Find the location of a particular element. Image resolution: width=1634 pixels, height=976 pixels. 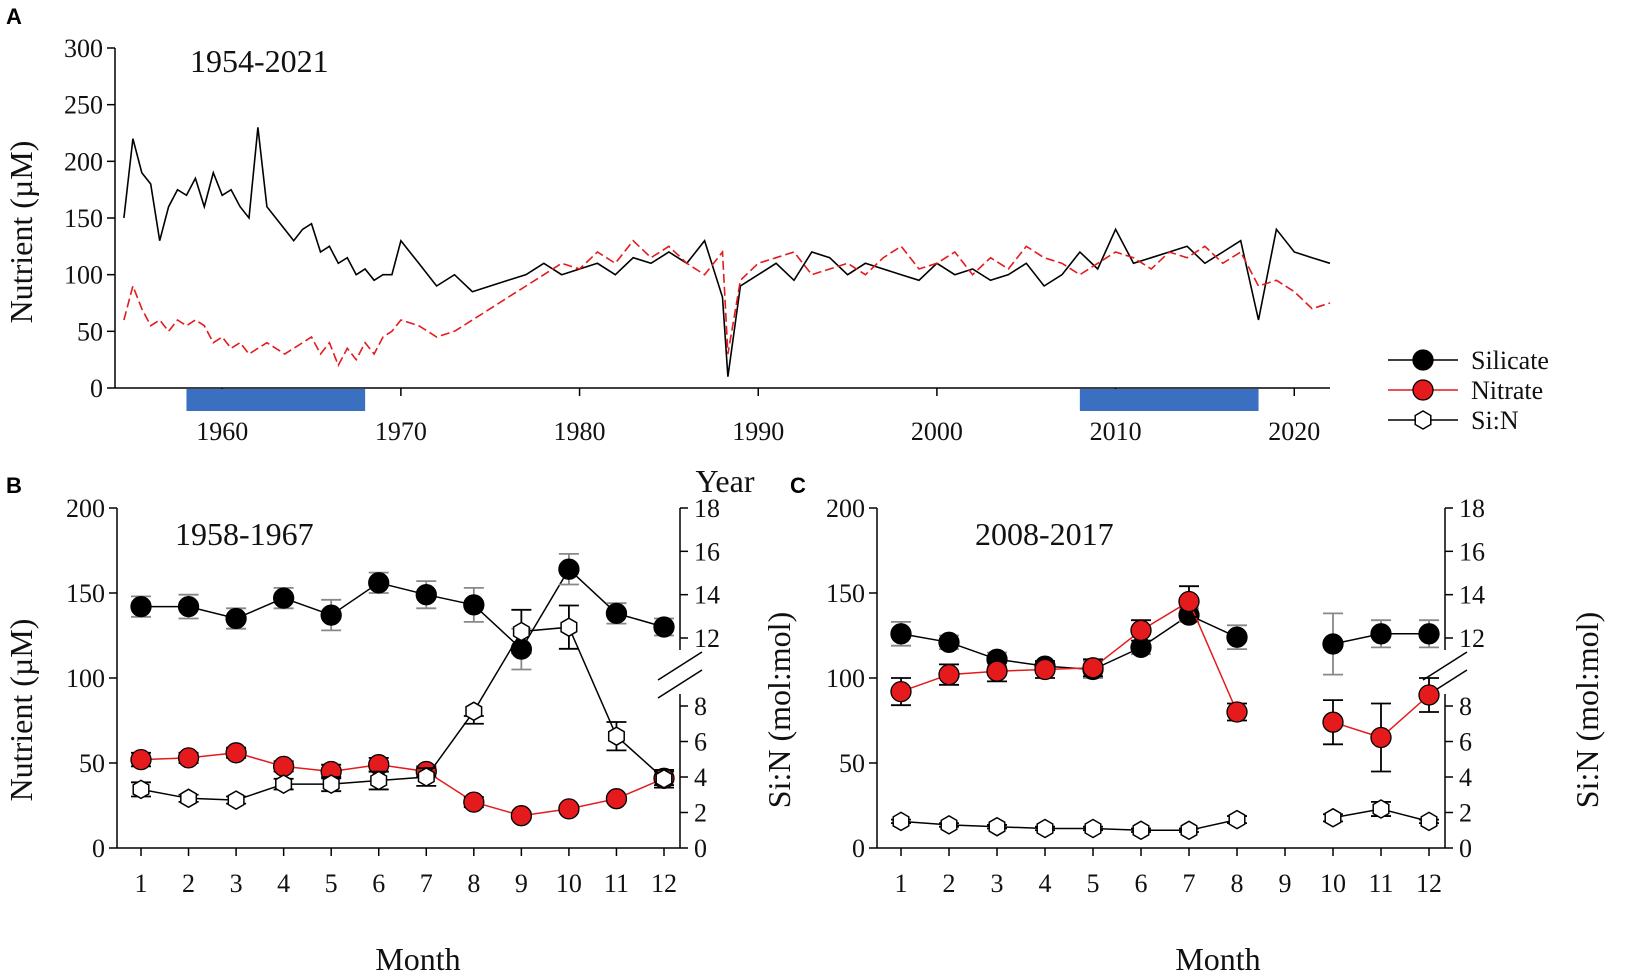

panel-b-x-tick-label: 9 is located at coordinates (521, 883).